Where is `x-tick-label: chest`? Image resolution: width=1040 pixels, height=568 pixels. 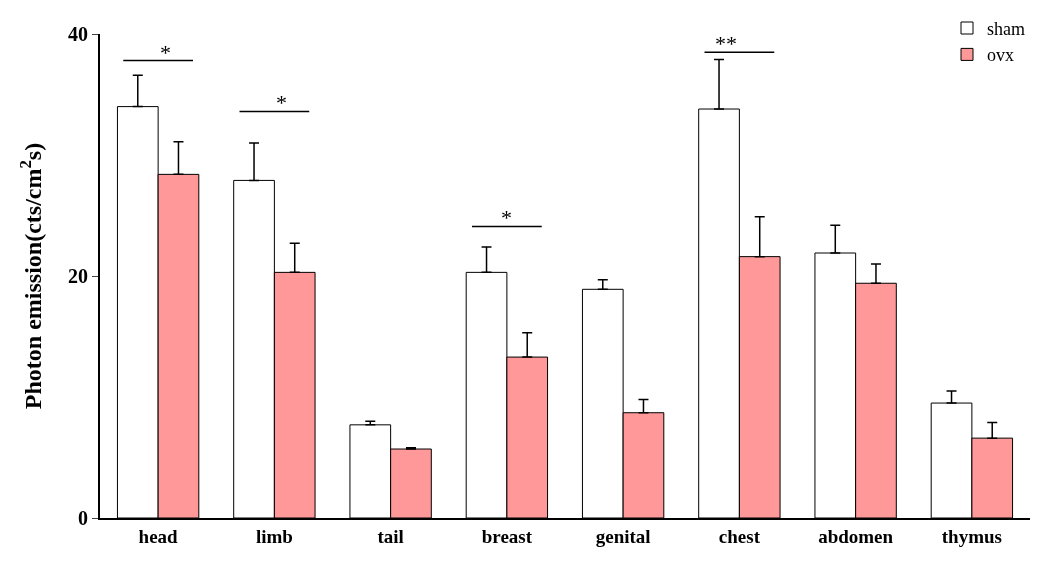 x-tick-label: chest is located at coordinates (739, 536).